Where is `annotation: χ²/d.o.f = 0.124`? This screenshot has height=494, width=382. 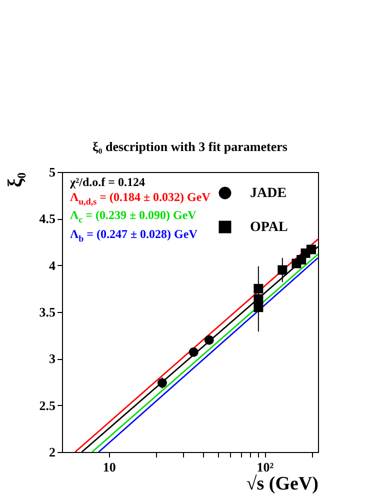
annotation: χ²/d.o.f = 0.124 is located at coordinates (108, 182).